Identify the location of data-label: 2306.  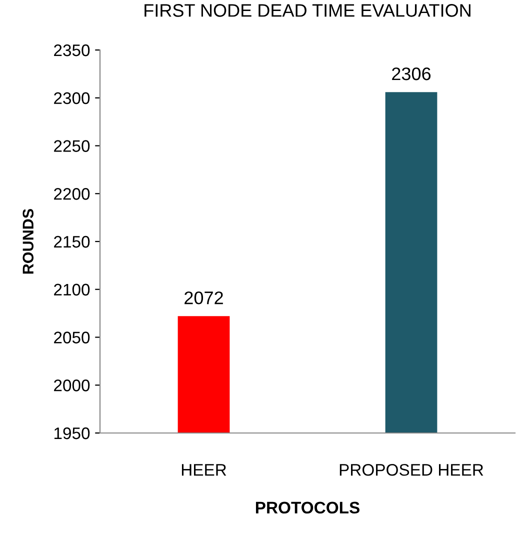
(411, 73).